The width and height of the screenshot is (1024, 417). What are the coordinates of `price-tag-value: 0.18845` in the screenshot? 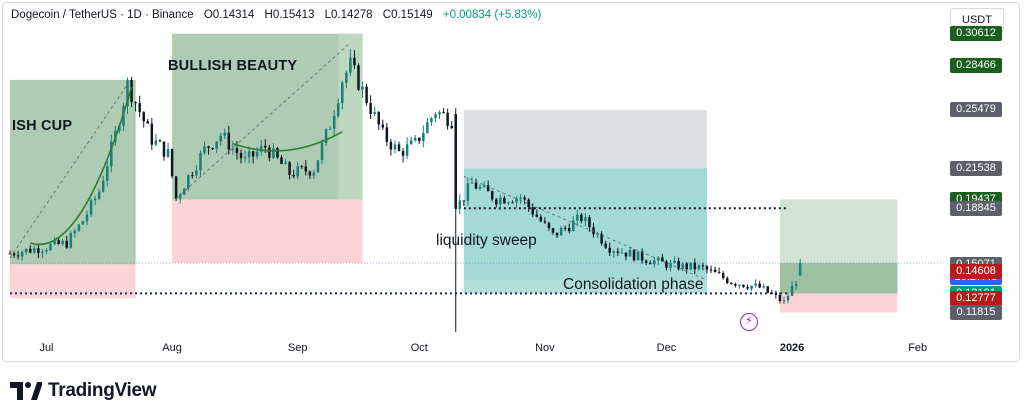 It's located at (976, 207).